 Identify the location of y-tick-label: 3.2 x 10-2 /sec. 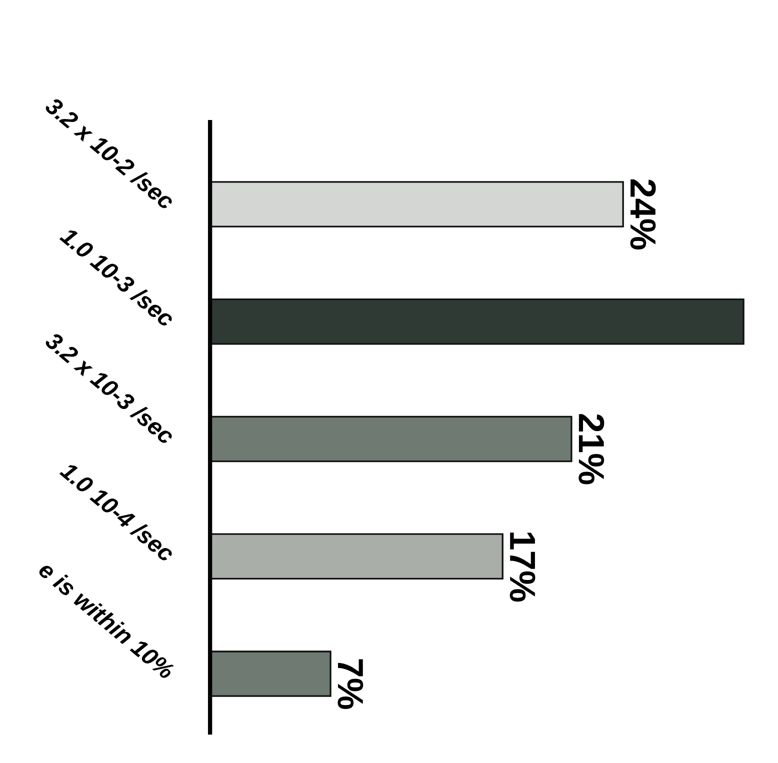
(110, 153).